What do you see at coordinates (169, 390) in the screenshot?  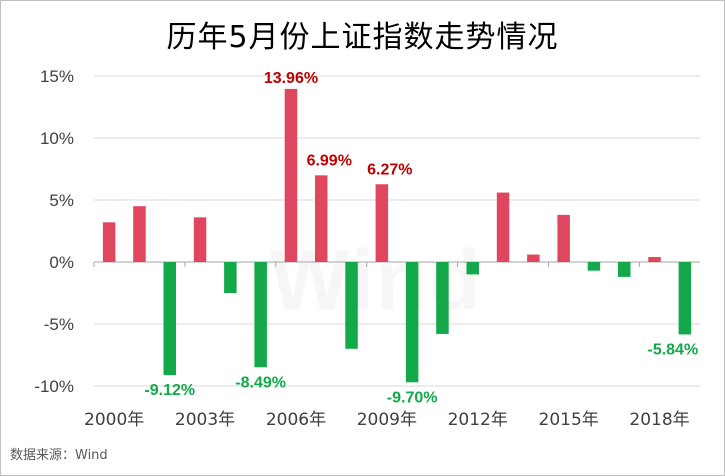 I see `data-label: -9.12%` at bounding box center [169, 390].